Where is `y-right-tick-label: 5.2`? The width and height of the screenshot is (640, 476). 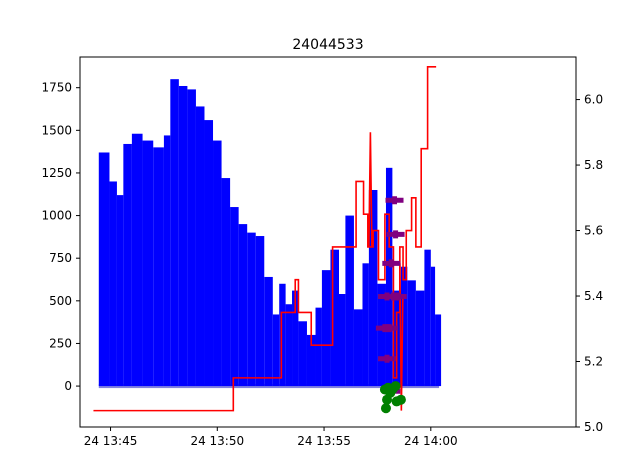
y-right-tick-label: 5.2 is located at coordinates (593, 362).